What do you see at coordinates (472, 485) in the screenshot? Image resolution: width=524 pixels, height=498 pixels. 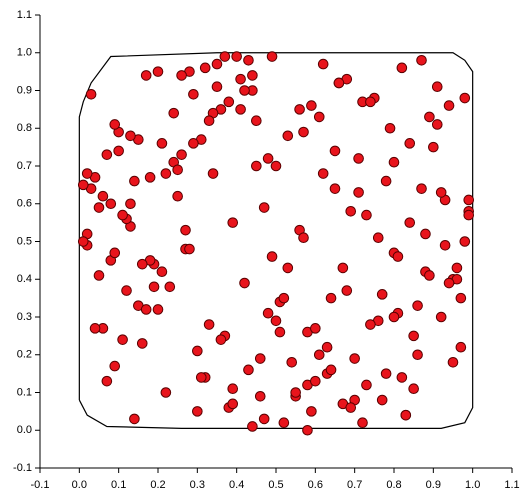 I see `x-tick-label: 1.0` at bounding box center [472, 485].